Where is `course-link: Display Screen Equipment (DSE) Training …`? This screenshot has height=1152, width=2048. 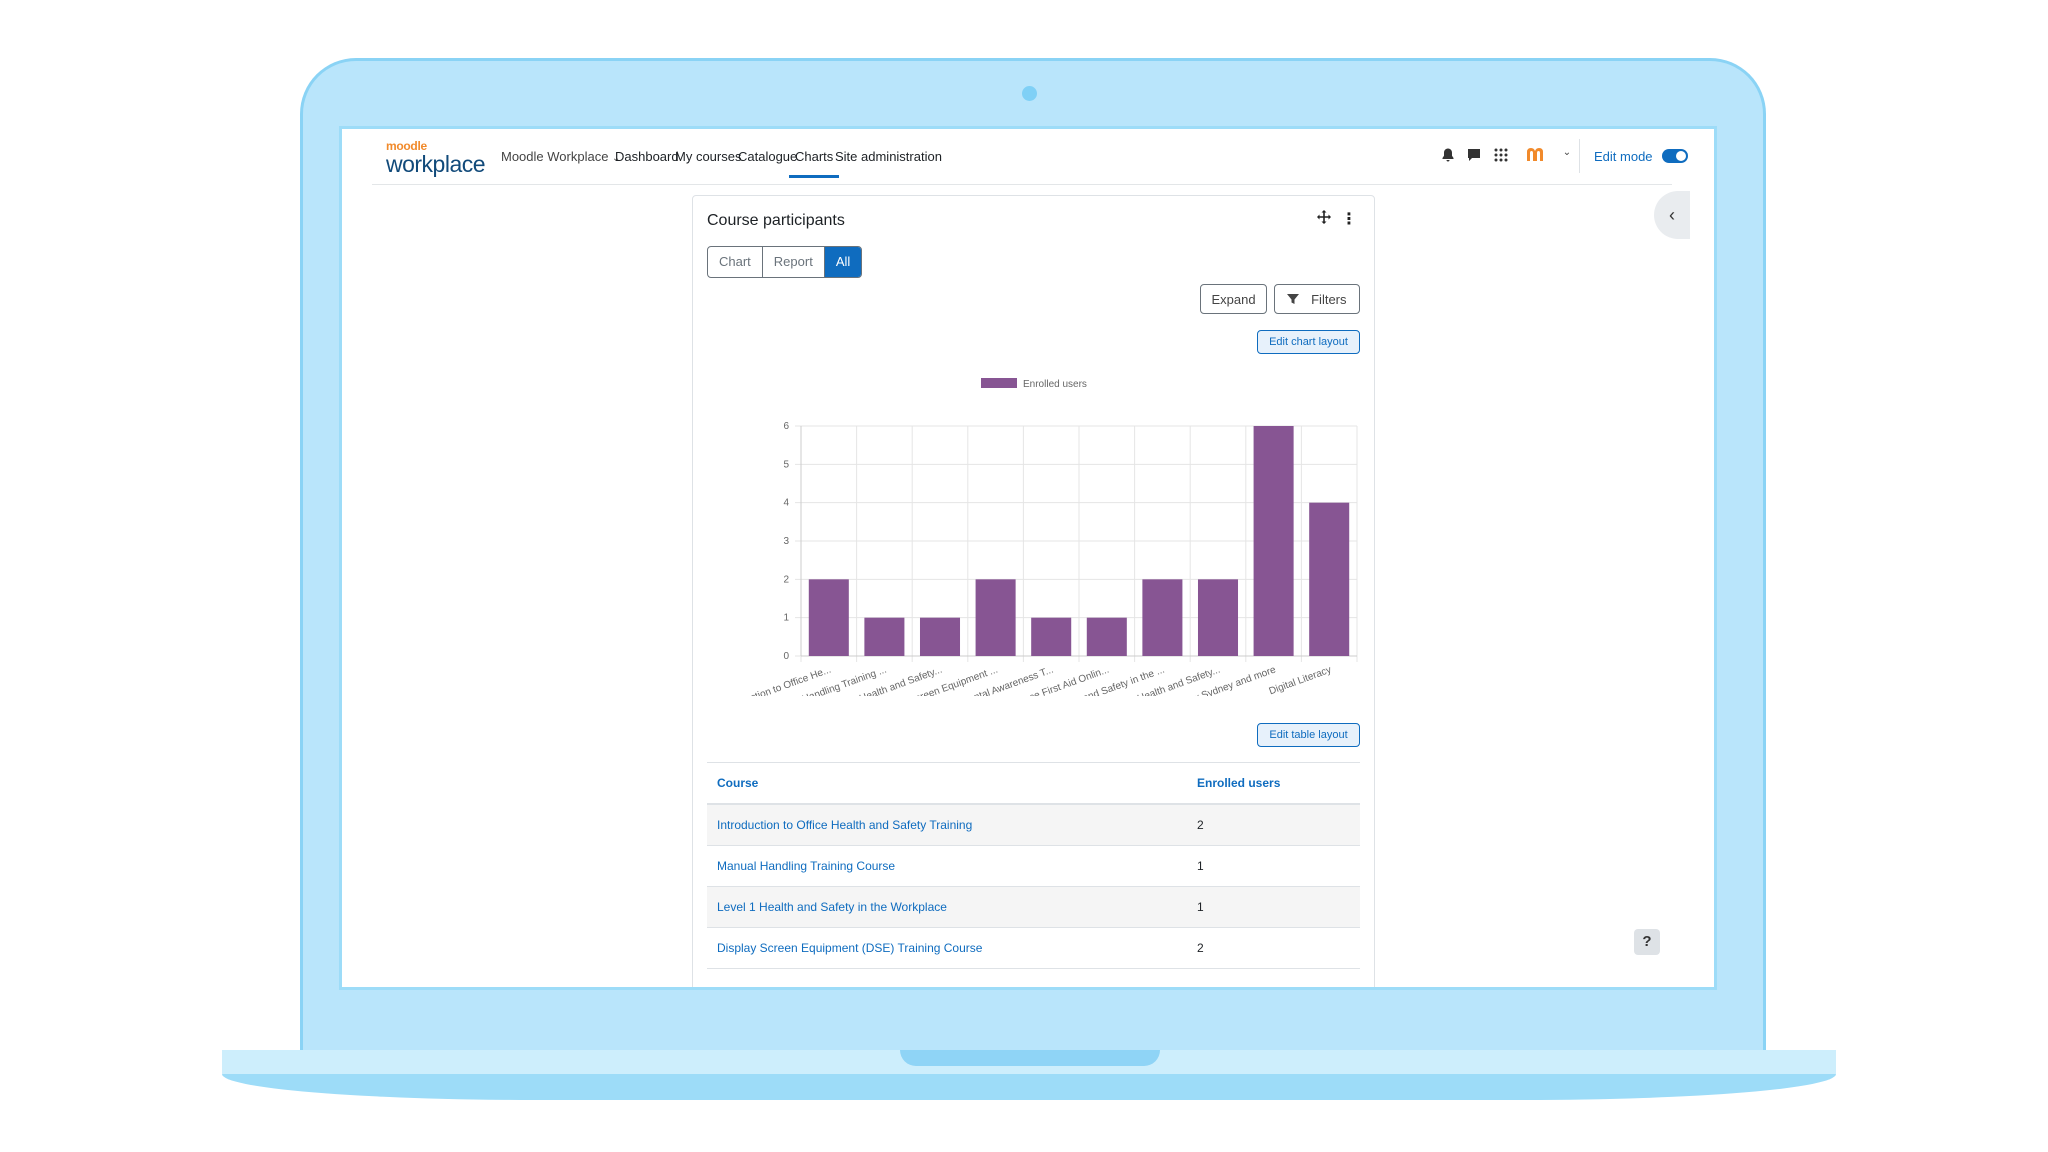 course-link: Display Screen Equipment (DSE) Training … is located at coordinates (947, 948).